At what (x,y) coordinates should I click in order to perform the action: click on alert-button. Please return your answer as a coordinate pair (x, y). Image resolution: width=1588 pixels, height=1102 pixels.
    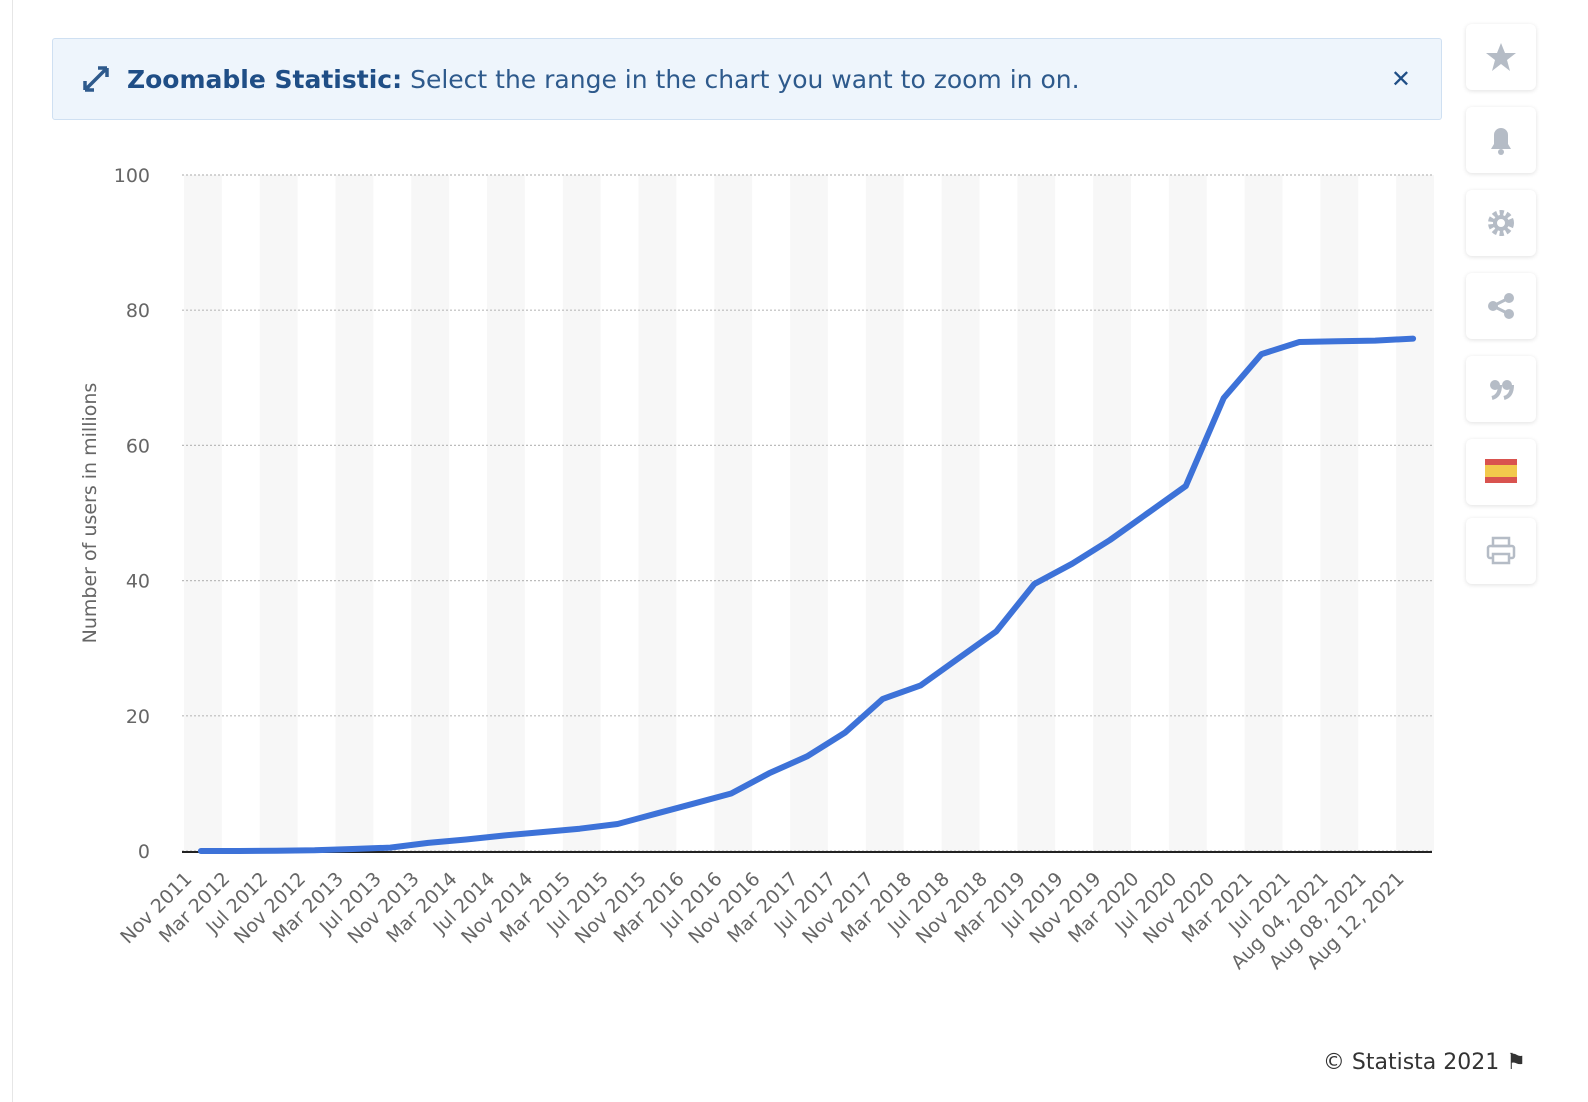
    Looking at the image, I should click on (1501, 140).